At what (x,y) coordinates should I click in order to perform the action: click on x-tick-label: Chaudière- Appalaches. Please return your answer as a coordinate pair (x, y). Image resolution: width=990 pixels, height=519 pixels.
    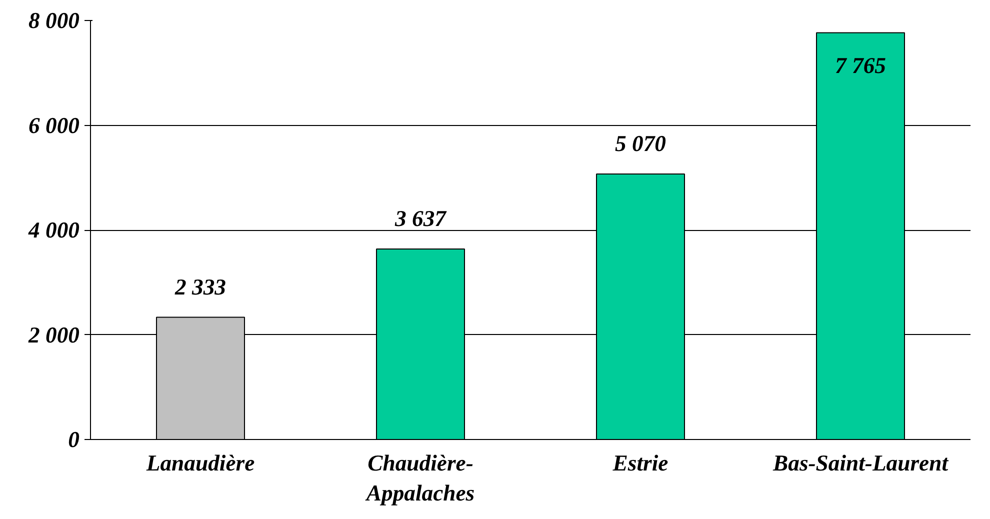
    Looking at the image, I should click on (419, 478).